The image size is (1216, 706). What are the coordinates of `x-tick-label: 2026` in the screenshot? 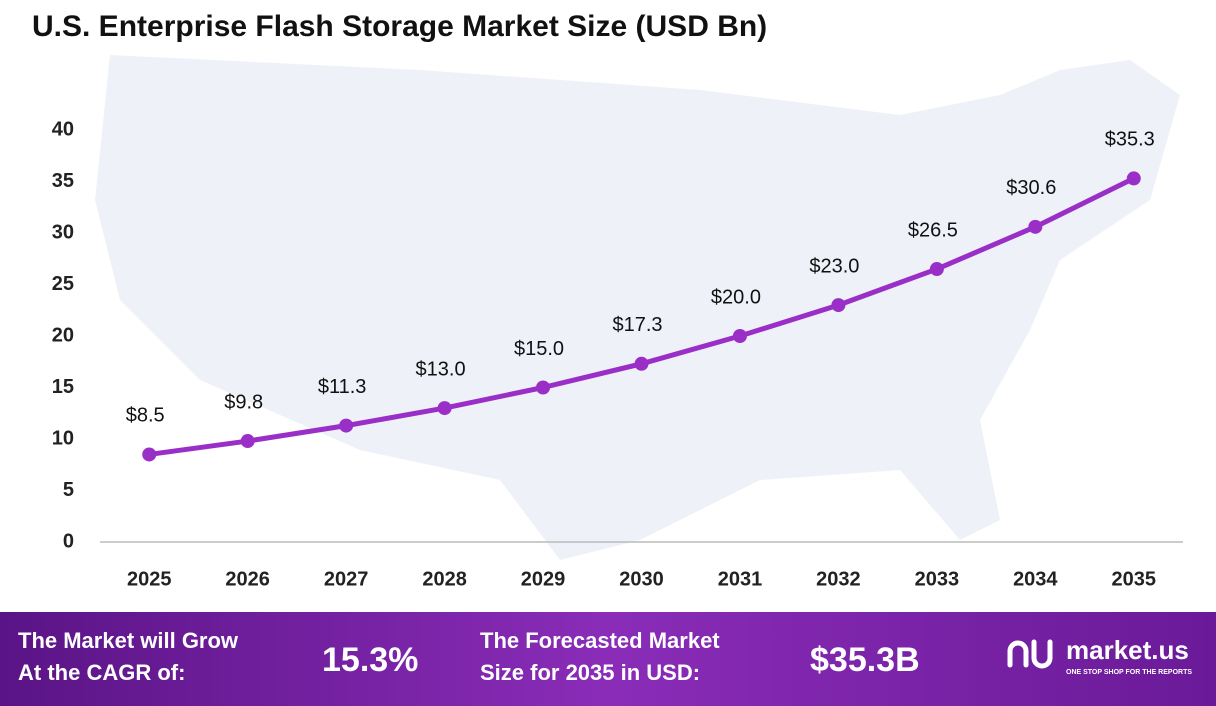 It's located at (247, 579).